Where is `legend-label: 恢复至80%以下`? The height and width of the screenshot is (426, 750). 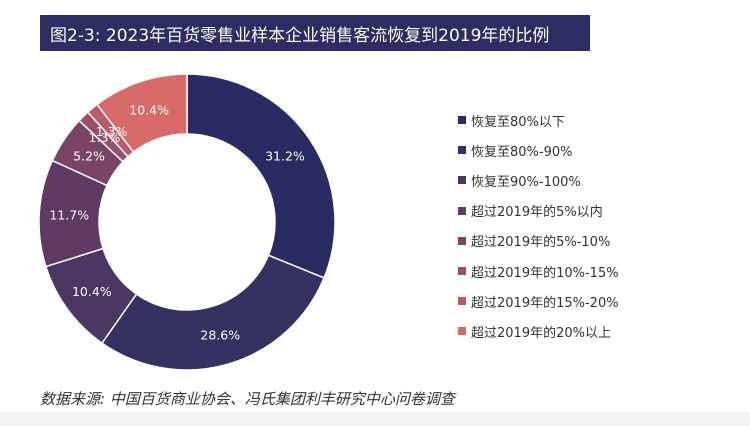
legend-label: 恢复至80%以下 is located at coordinates (518, 122).